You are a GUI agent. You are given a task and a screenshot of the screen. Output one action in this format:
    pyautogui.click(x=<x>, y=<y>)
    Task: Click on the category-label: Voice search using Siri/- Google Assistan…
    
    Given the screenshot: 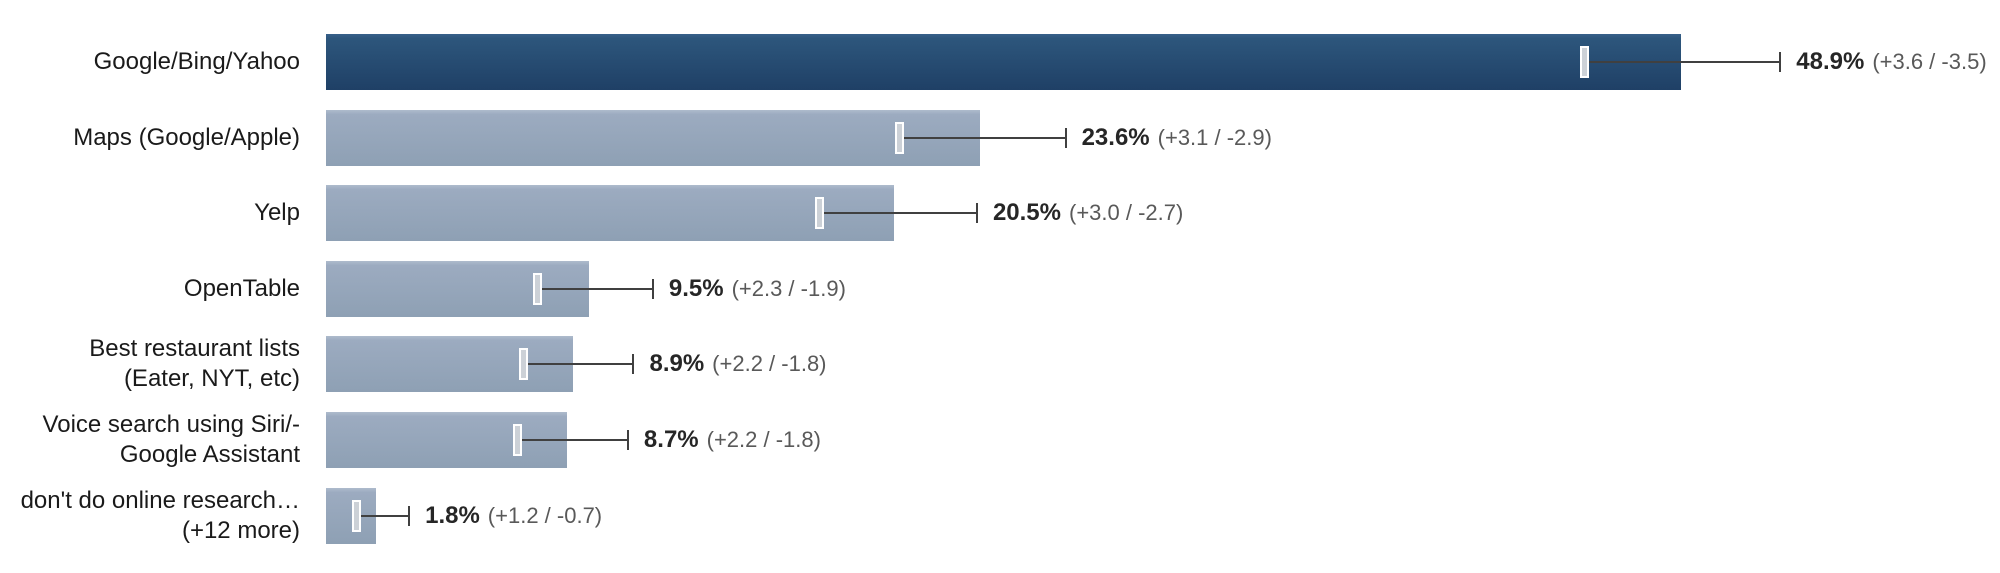 What is the action you would take?
    pyautogui.click(x=150, y=439)
    